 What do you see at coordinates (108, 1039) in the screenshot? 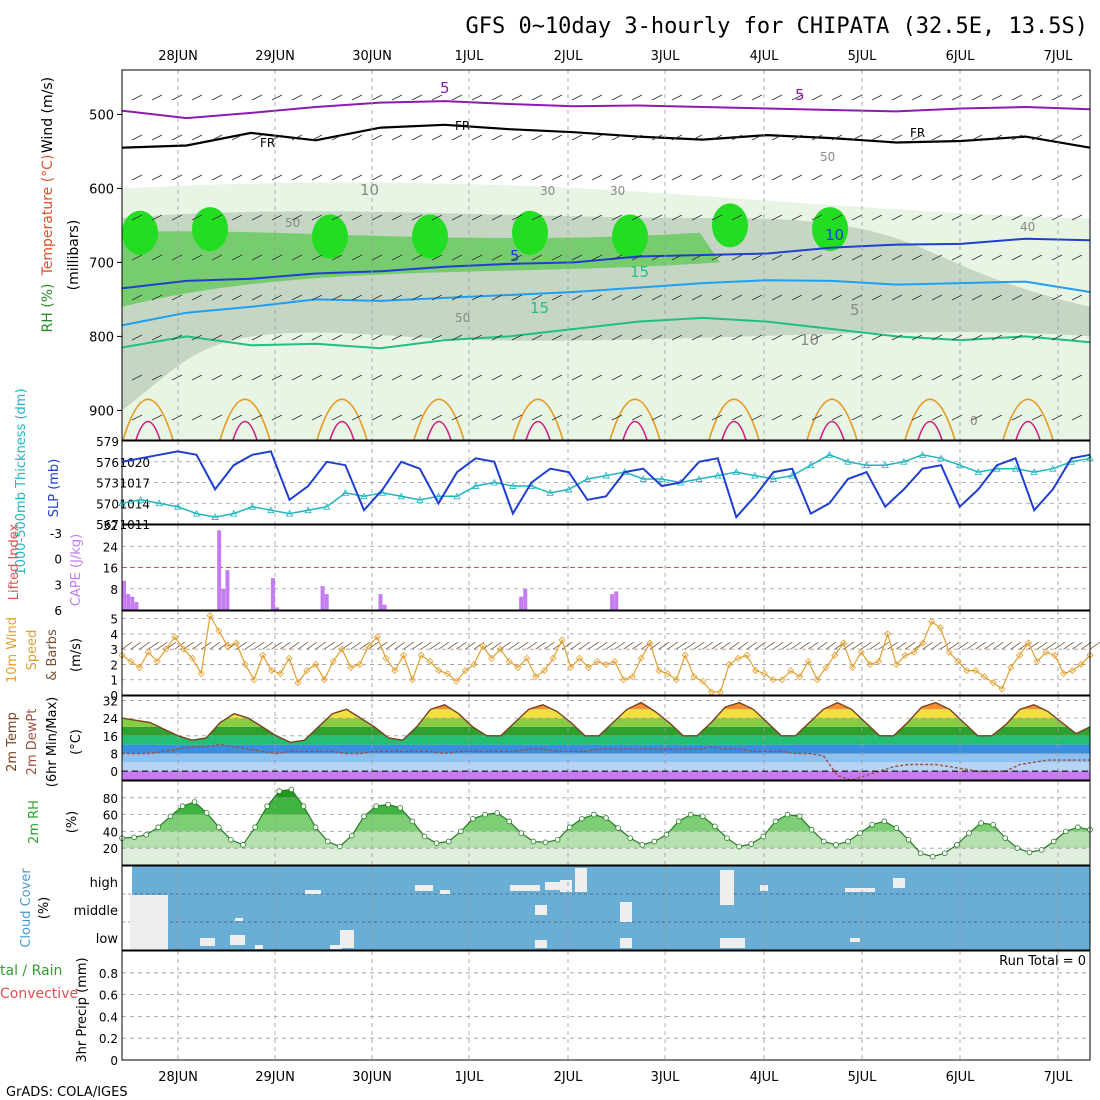
I see `precip-tick-label: 0.2` at bounding box center [108, 1039].